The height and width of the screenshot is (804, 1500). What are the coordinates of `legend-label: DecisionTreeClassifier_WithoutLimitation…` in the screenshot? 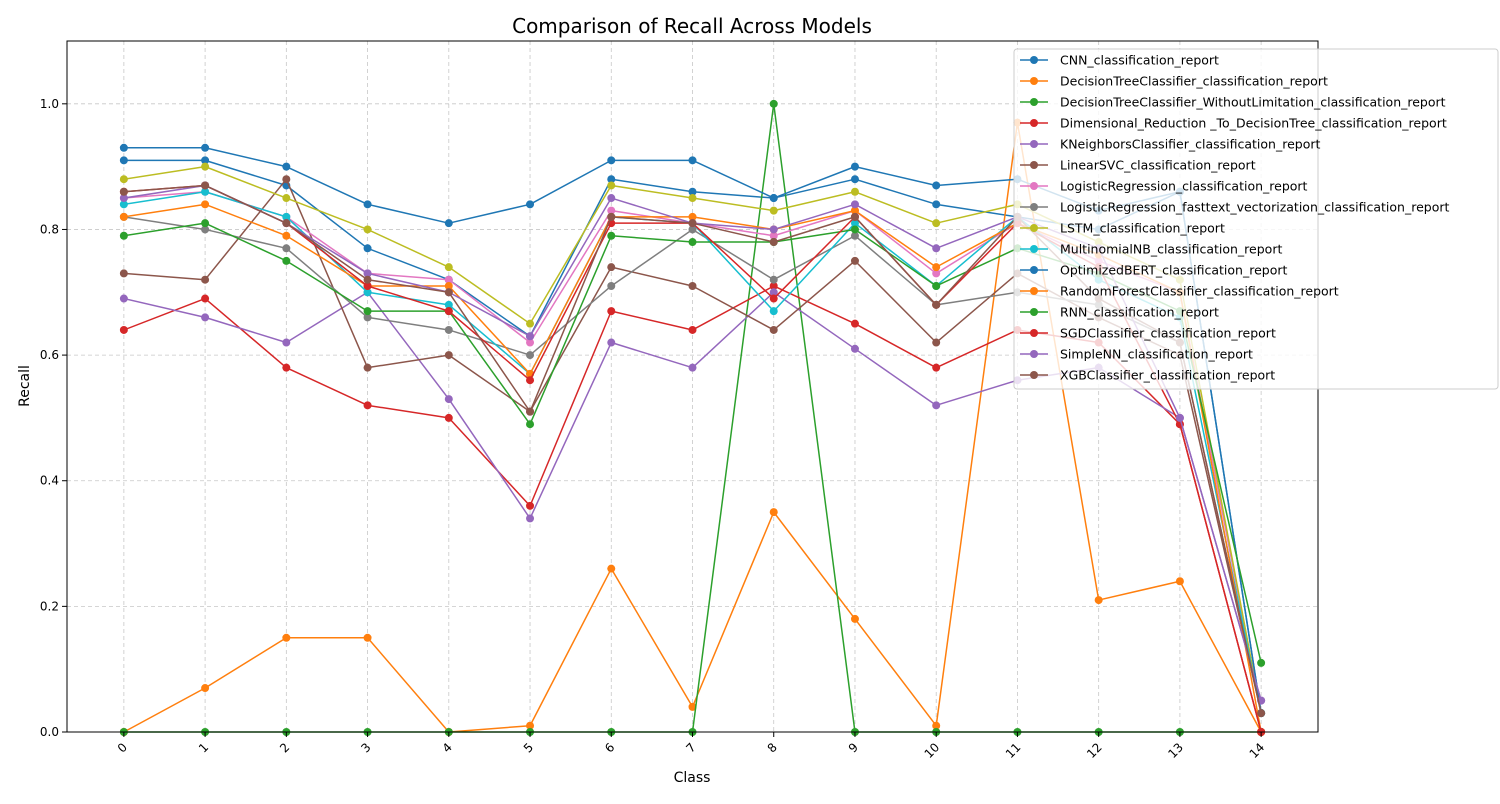 It's located at (1253, 102).